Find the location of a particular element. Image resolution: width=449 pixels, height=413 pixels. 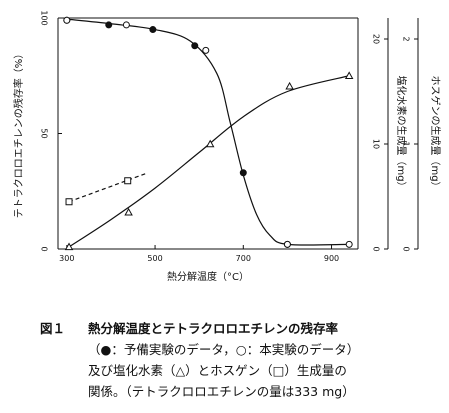

x-tick-label-500: 500 is located at coordinates (154, 258).